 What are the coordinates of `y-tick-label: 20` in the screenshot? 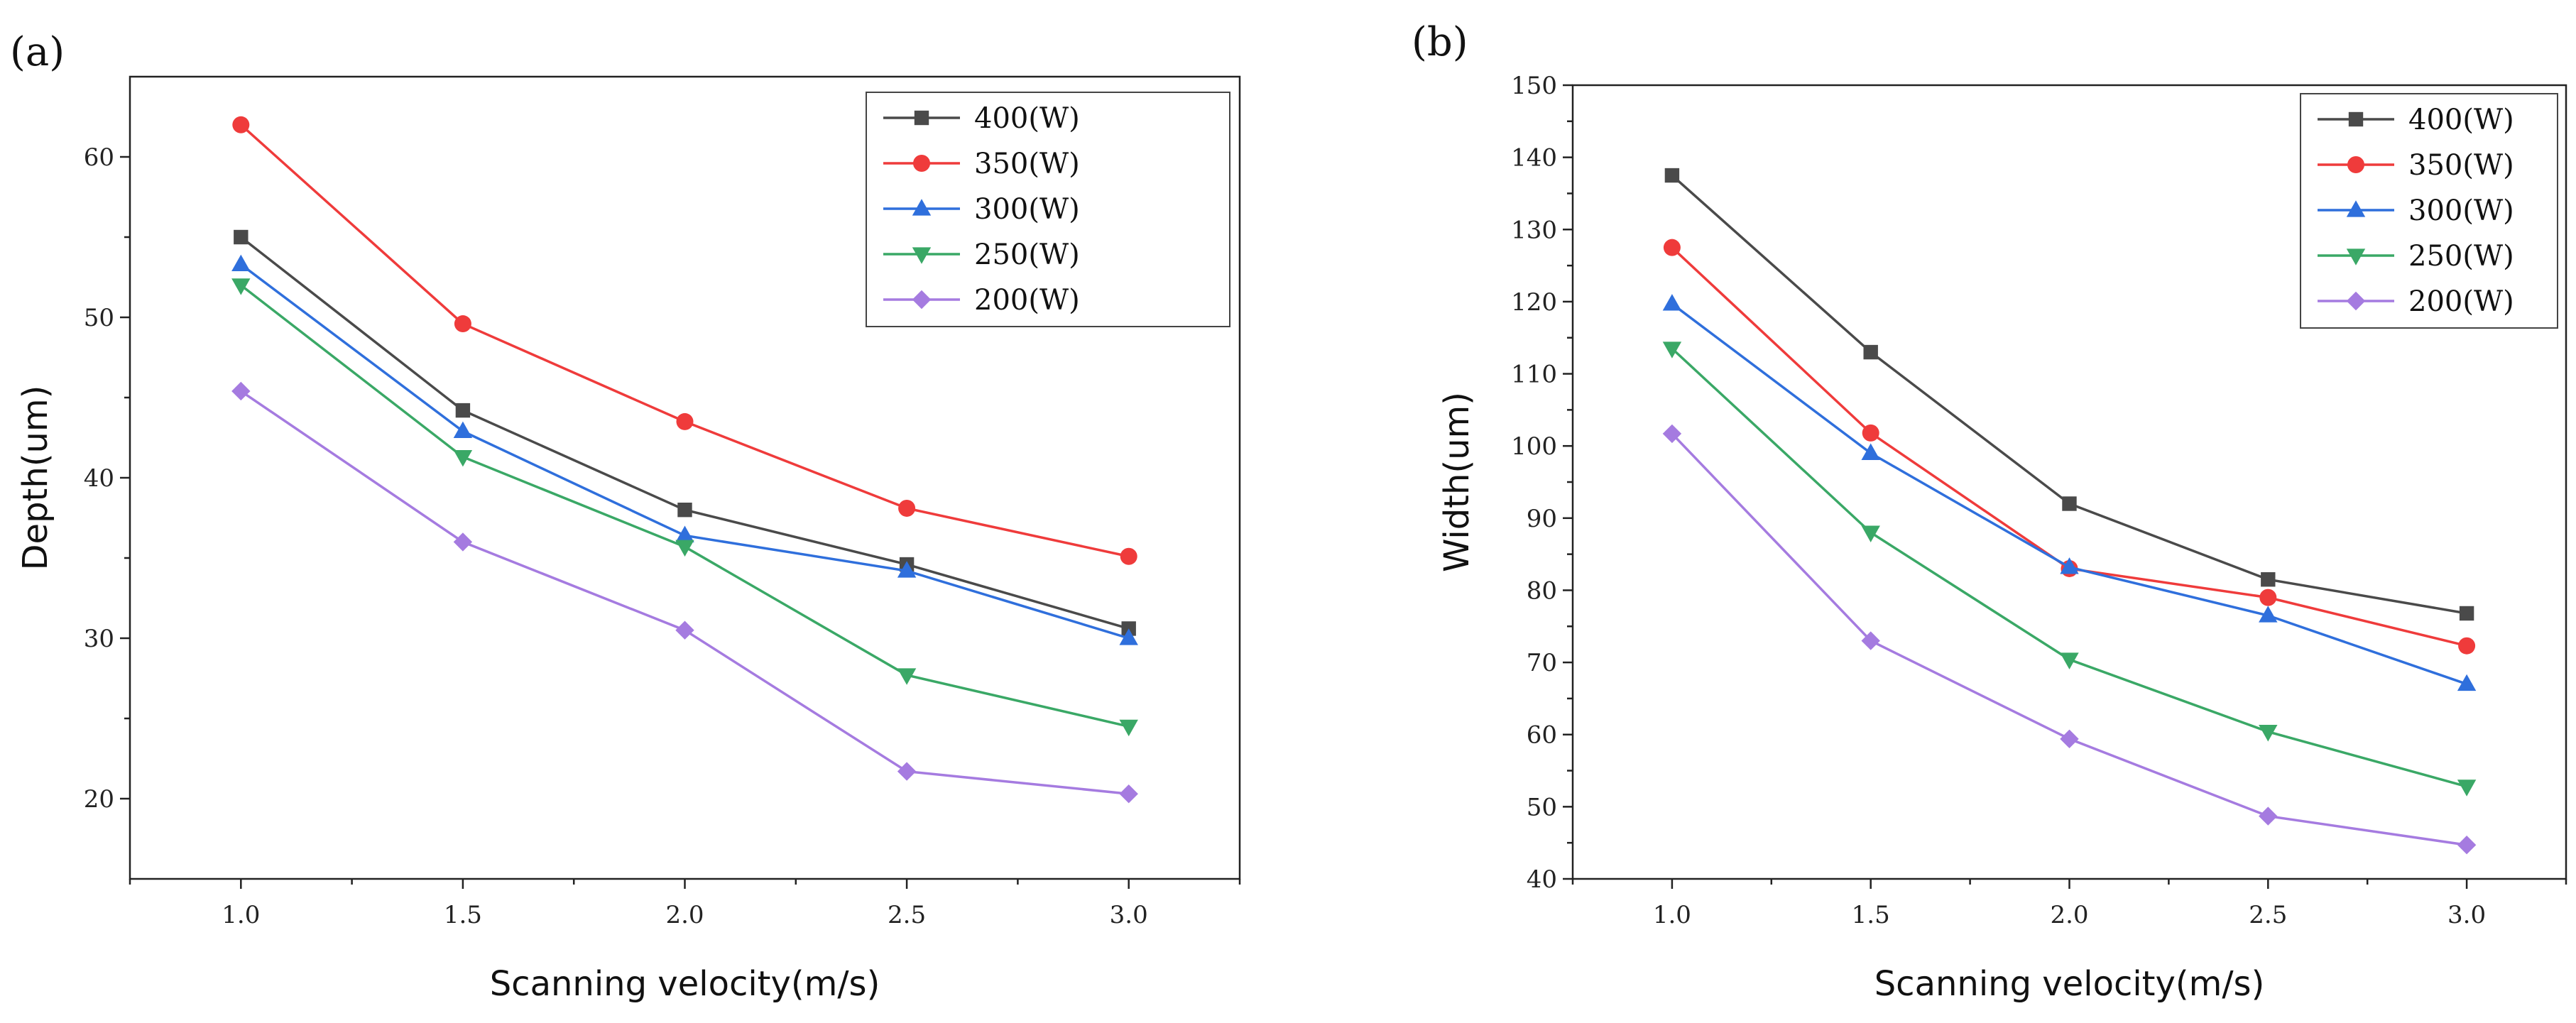 It's located at (99, 799).